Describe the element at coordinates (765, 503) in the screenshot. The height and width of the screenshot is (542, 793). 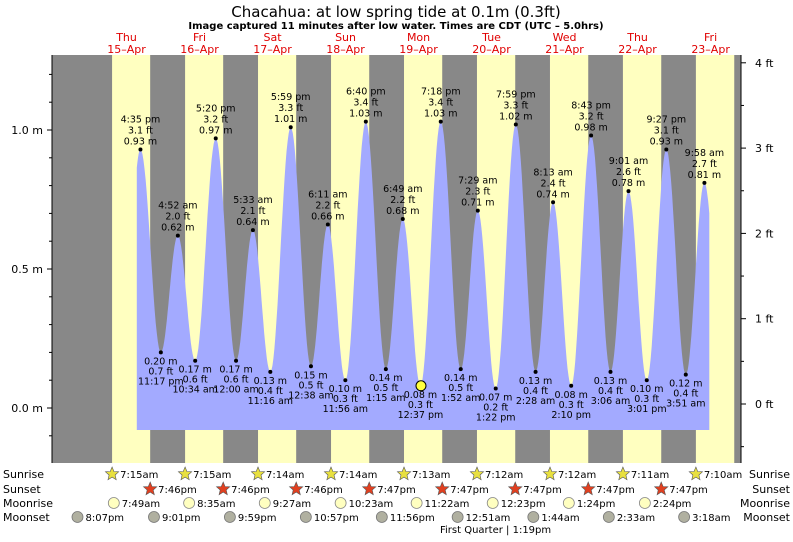
I see `moonrise-row-label-right: Moonrise` at that location.